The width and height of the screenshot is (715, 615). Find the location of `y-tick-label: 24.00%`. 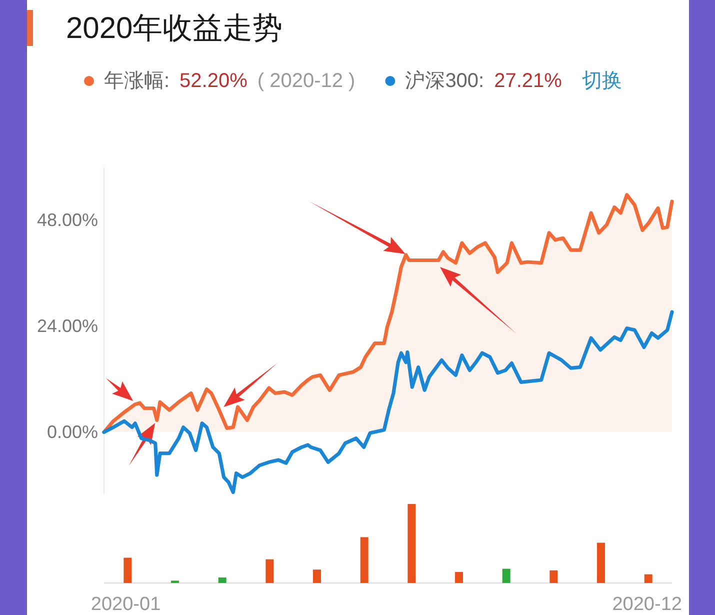

y-tick-label: 24.00% is located at coordinates (67, 326).